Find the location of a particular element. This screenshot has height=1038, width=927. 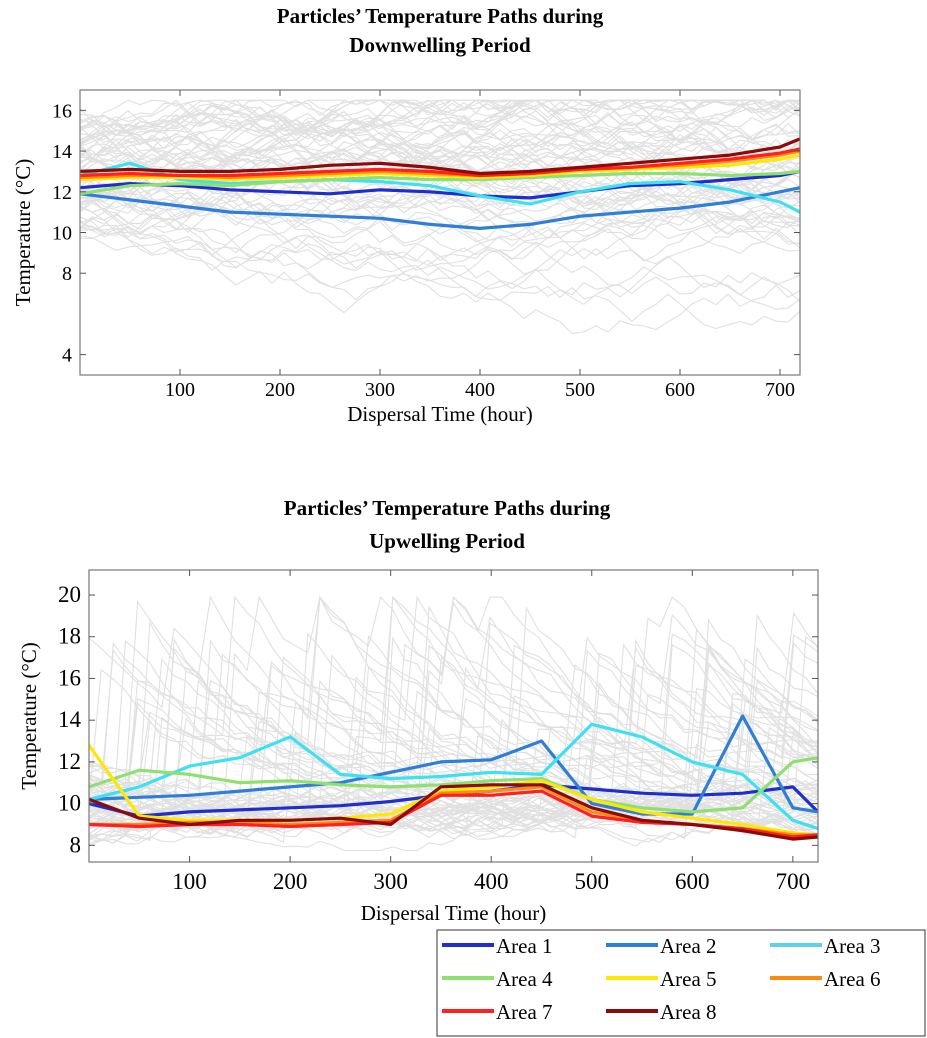

legend-label: Area 7 is located at coordinates (524, 1012).